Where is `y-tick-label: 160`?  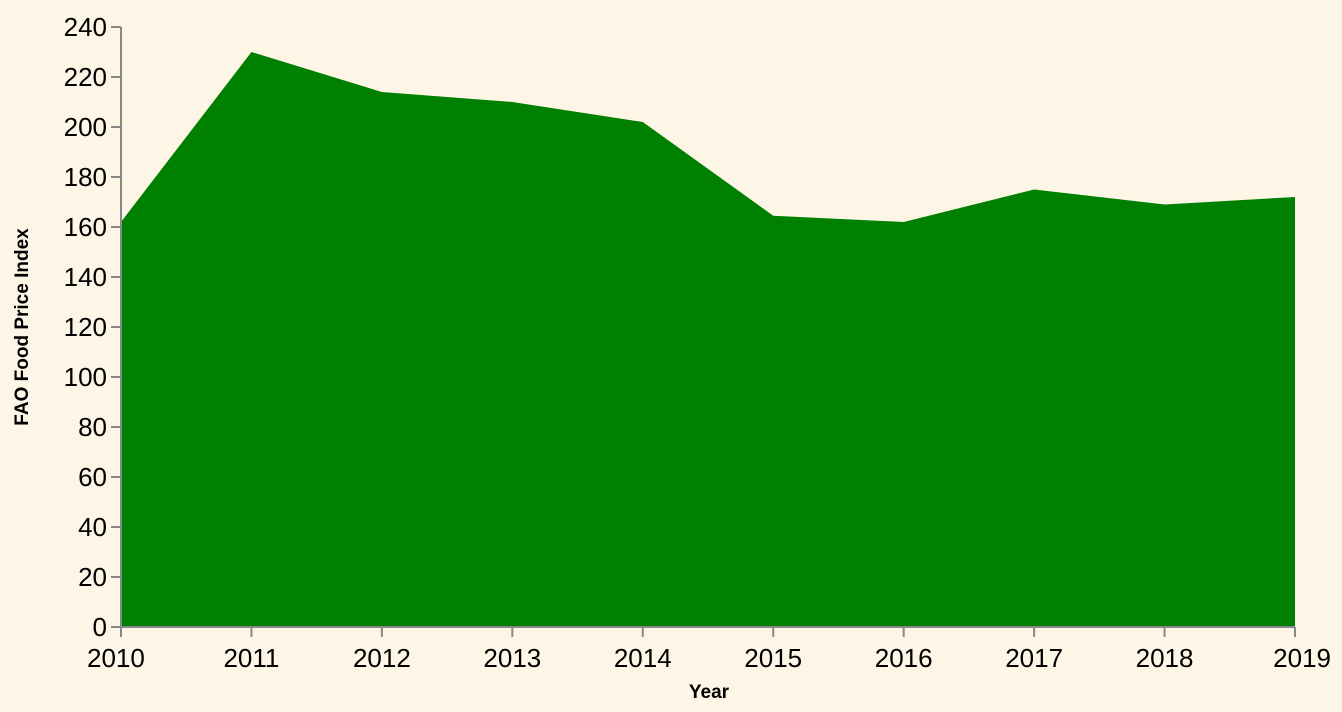 y-tick-label: 160 is located at coordinates (85, 227).